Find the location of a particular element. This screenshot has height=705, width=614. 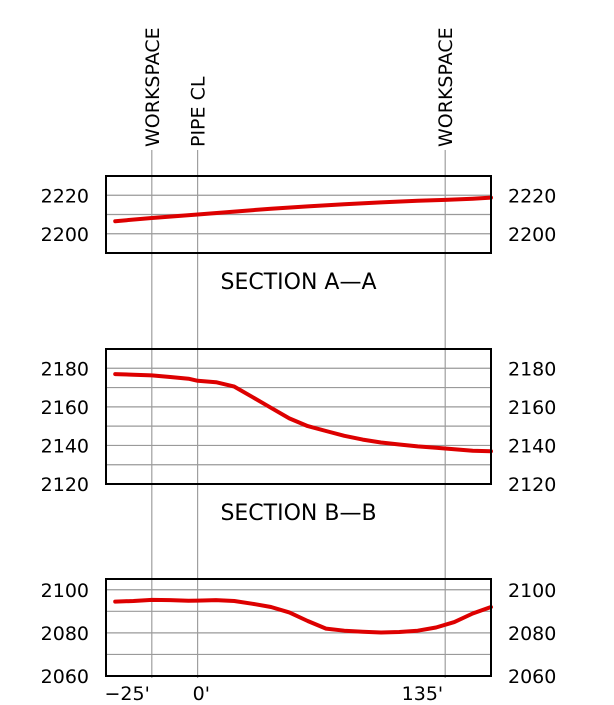

section-c-right-elevations: 2100 2080 2060 is located at coordinates (532, 634).